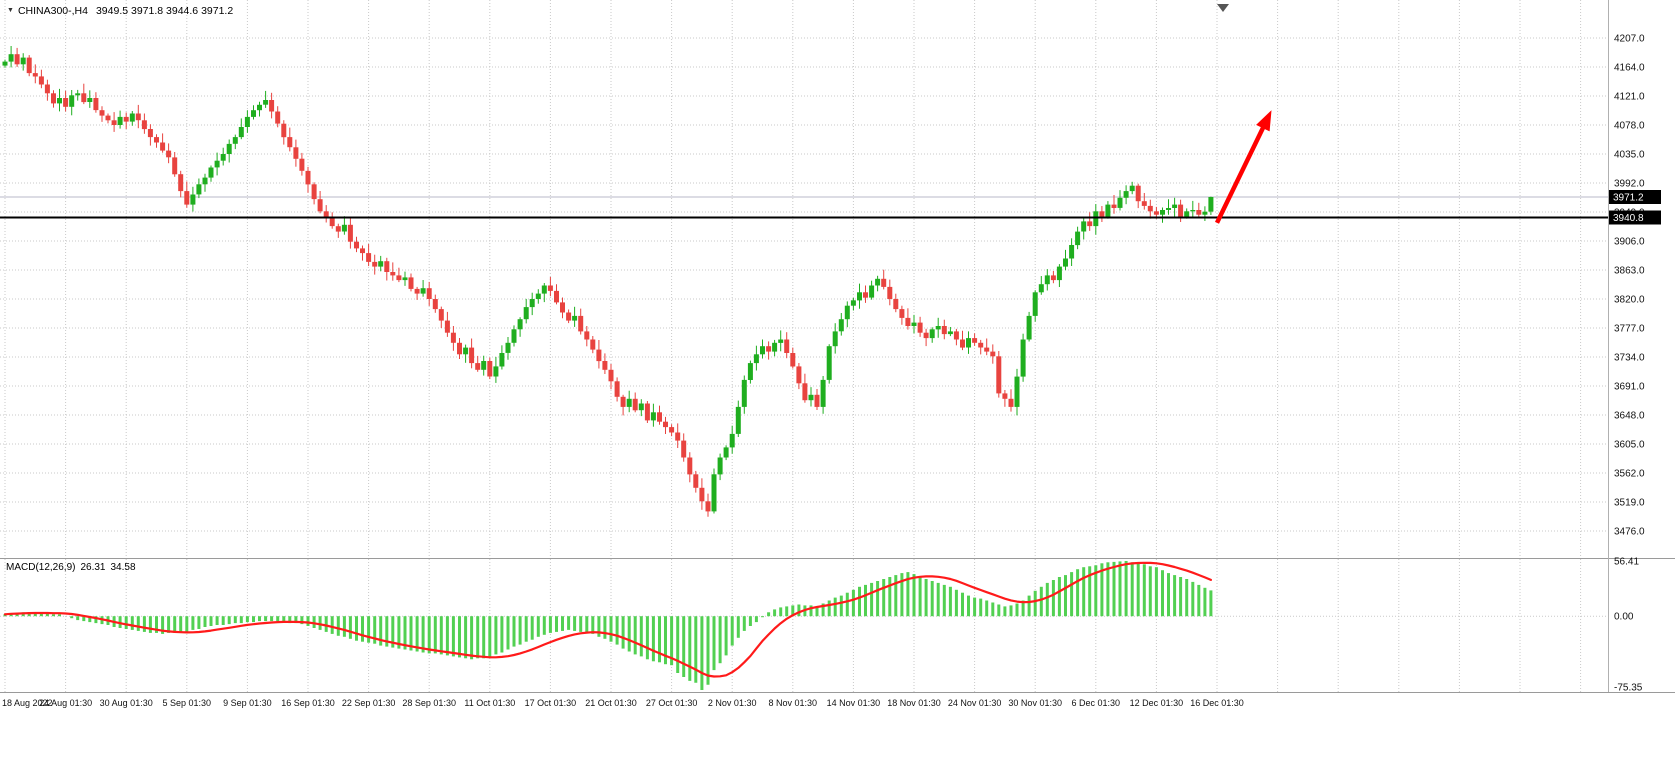  I want to click on price-tick-label: 4078.0, so click(1629, 126).